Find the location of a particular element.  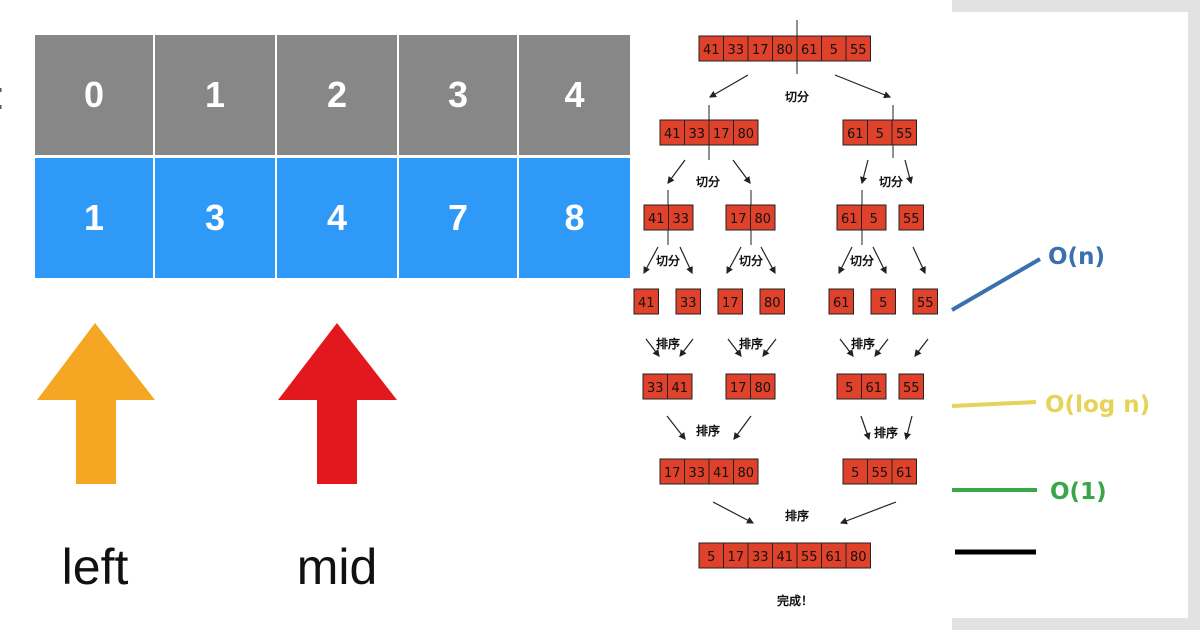

mid-pointer-arrow-icon is located at coordinates (337, 403).